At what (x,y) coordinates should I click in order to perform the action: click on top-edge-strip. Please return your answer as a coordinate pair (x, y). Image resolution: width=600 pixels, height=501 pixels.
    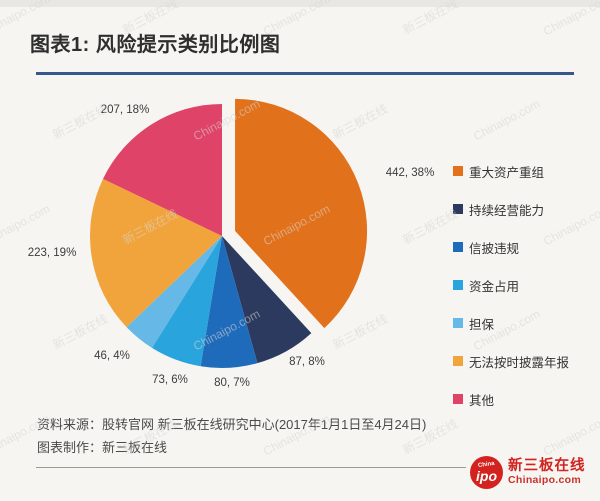
    Looking at the image, I should click on (300, 3).